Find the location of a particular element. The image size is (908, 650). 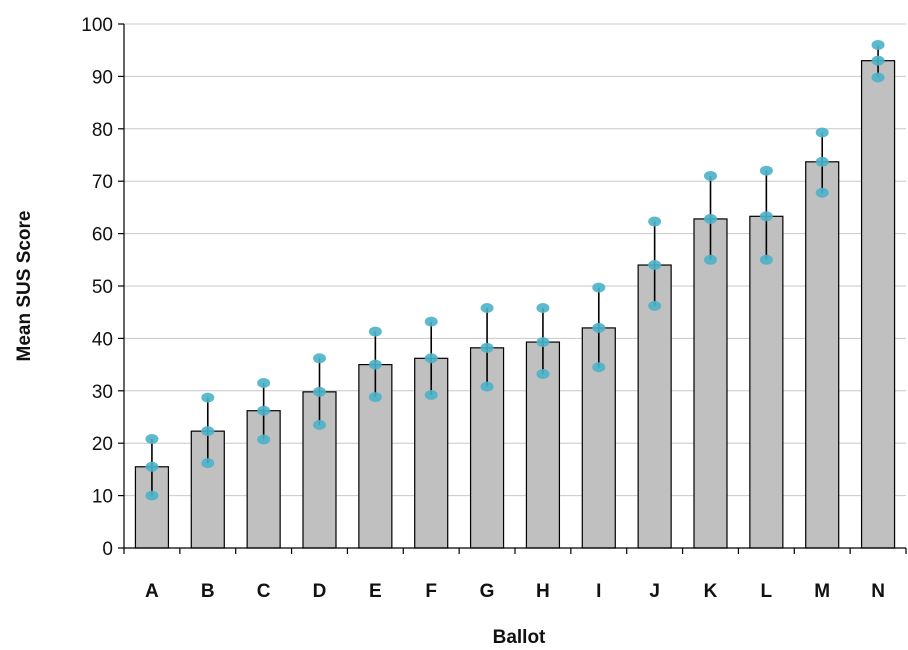

mean-marker-J is located at coordinates (655, 265).